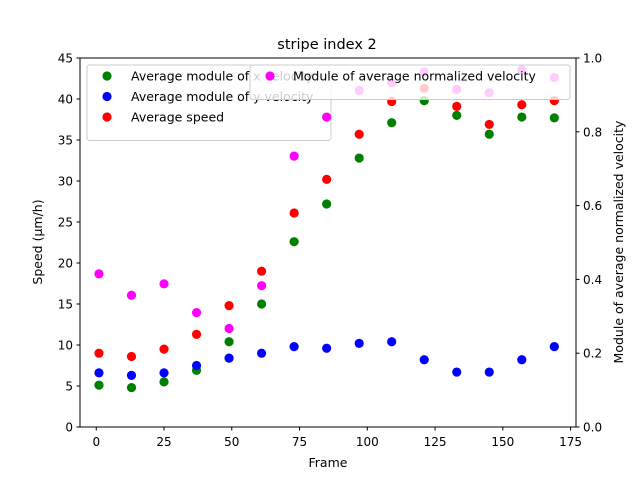 The height and width of the screenshot is (480, 640). I want to click on x-tick-label: 0, so click(96, 442).